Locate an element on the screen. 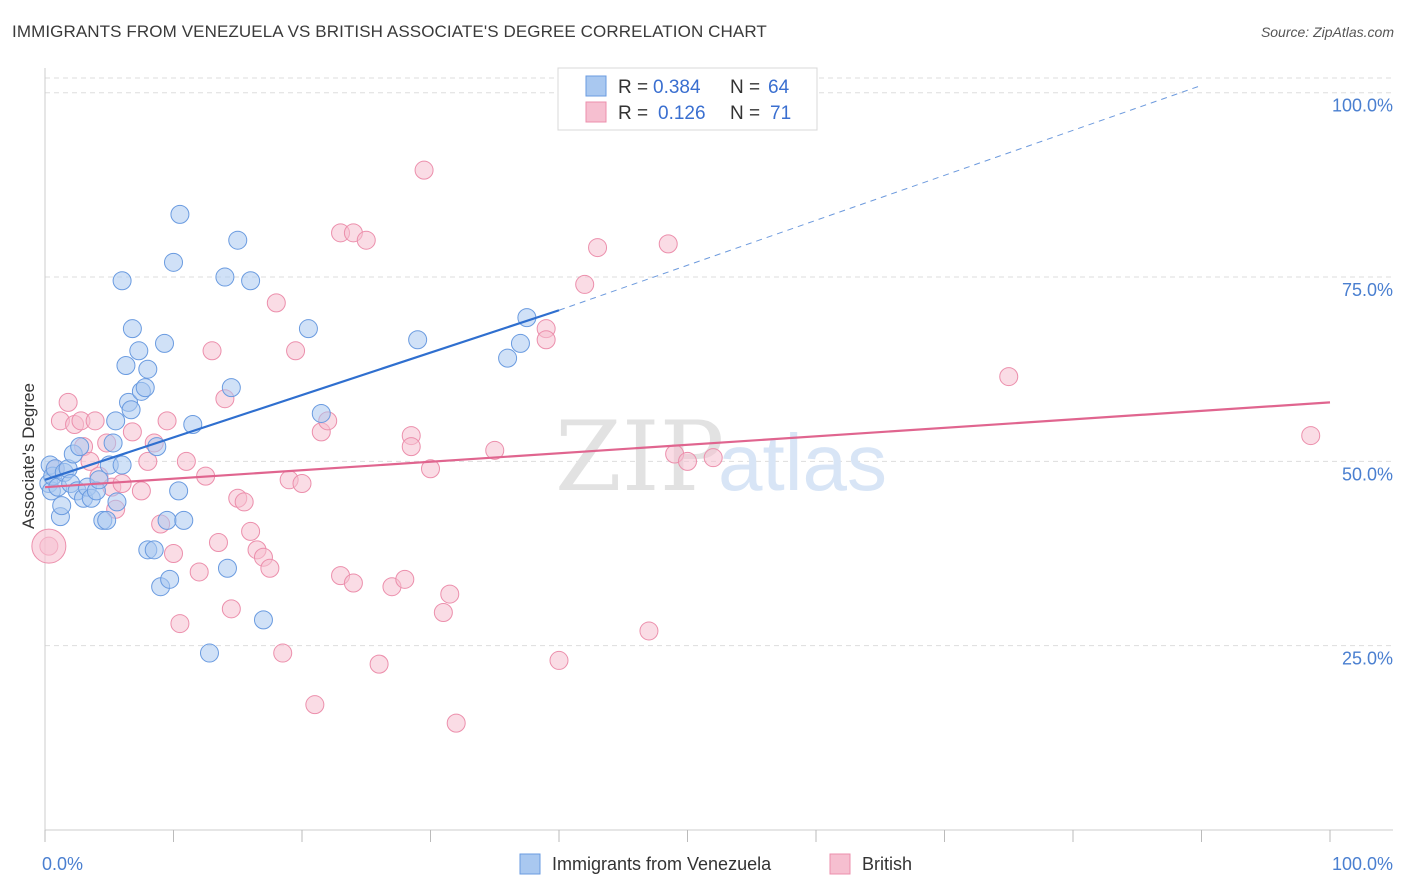 The height and width of the screenshot is (892, 1406). bottom-legend: Immigrants from Venezuela British is located at coordinates (715, 864).